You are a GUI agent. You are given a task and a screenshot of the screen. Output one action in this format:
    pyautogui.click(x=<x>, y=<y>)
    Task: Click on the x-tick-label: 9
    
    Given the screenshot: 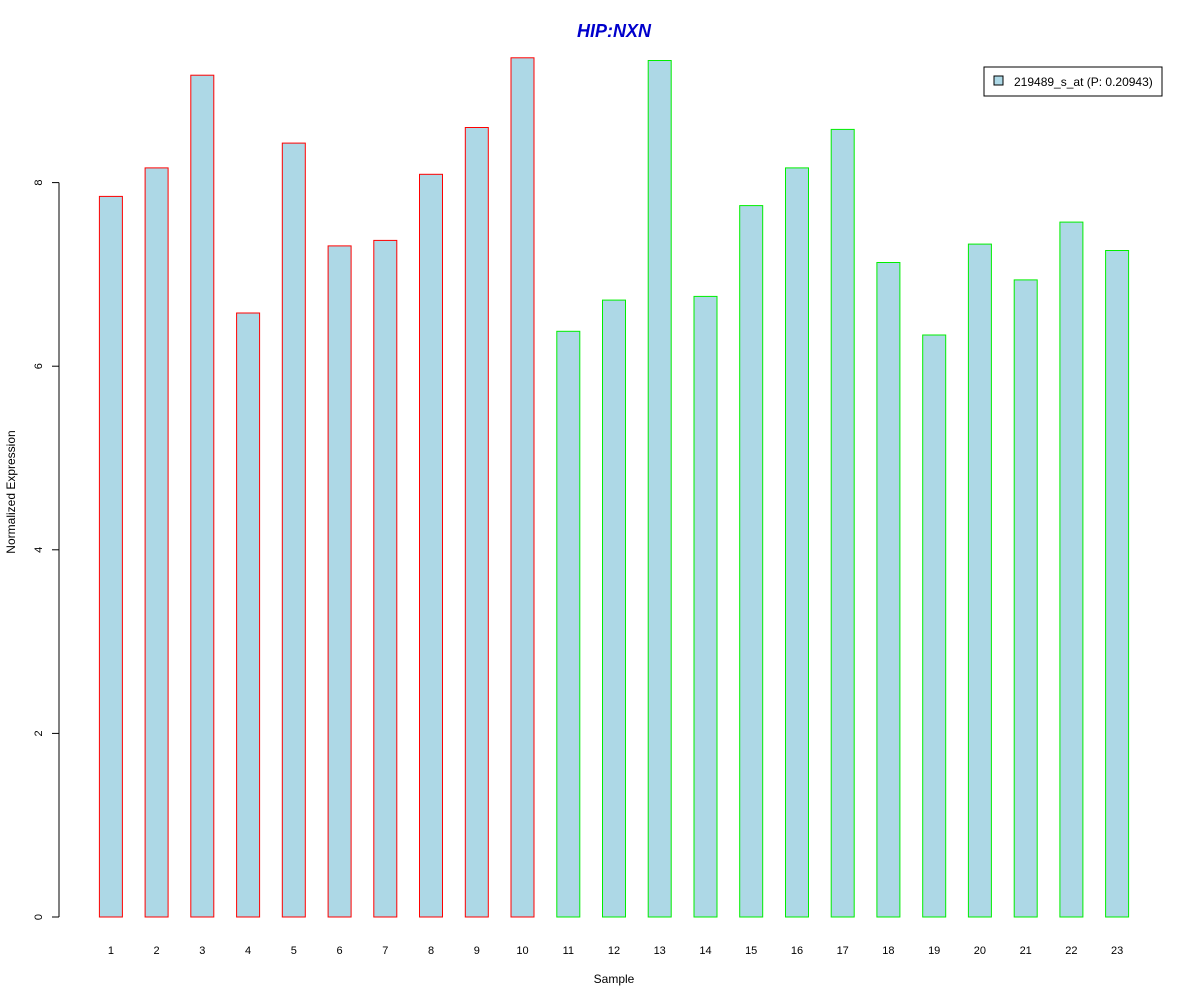 What is the action you would take?
    pyautogui.click(x=477, y=951)
    